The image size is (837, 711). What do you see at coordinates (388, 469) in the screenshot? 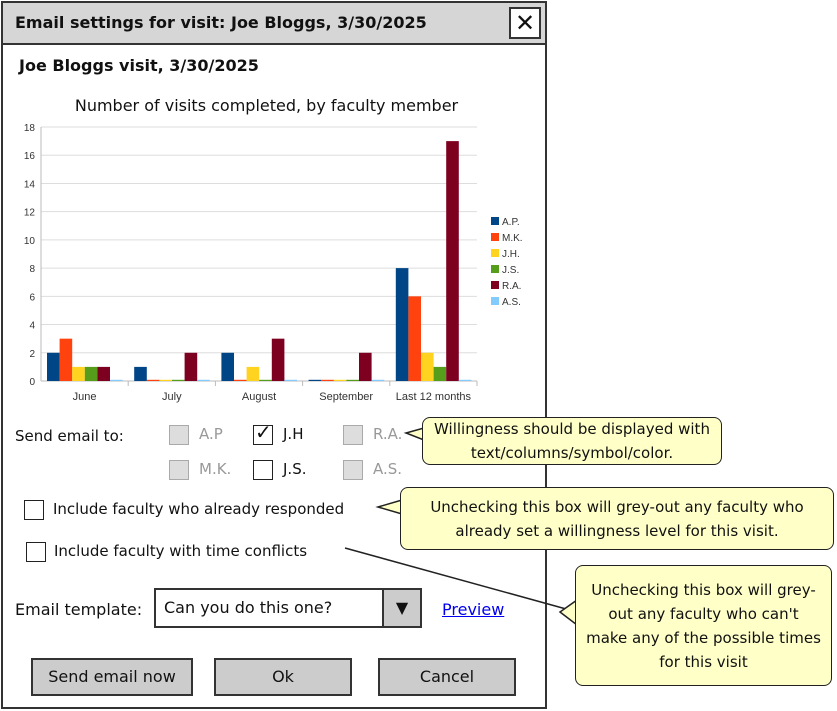
I see `faculty-label: A.S.` at bounding box center [388, 469].